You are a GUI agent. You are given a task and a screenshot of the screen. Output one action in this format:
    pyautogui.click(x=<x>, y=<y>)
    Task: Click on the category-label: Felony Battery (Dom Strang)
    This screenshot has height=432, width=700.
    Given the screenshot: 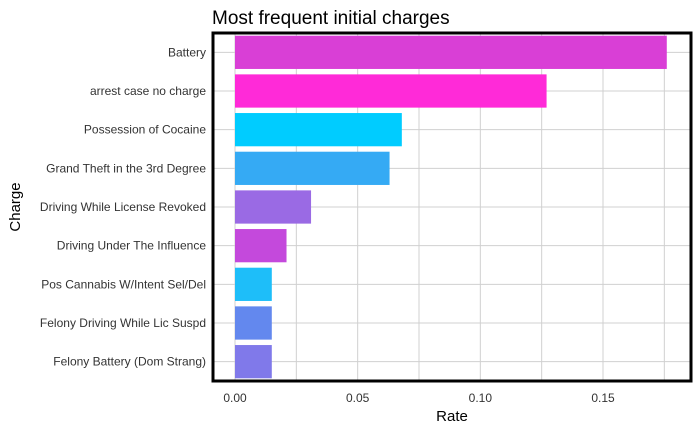 What is the action you would take?
    pyautogui.click(x=129, y=362)
    